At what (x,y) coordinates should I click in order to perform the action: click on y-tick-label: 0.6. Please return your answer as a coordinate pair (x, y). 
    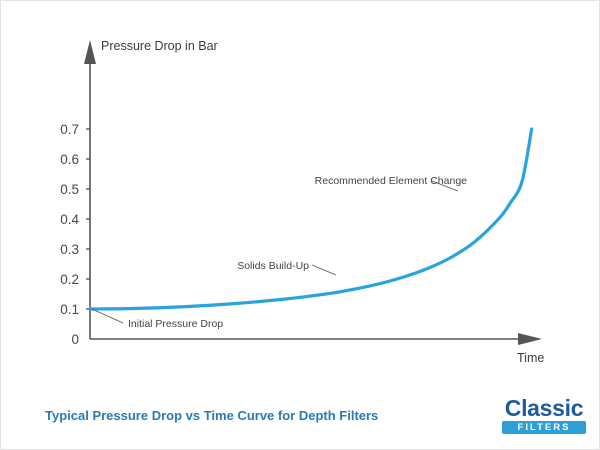
    Looking at the image, I should click on (69, 159).